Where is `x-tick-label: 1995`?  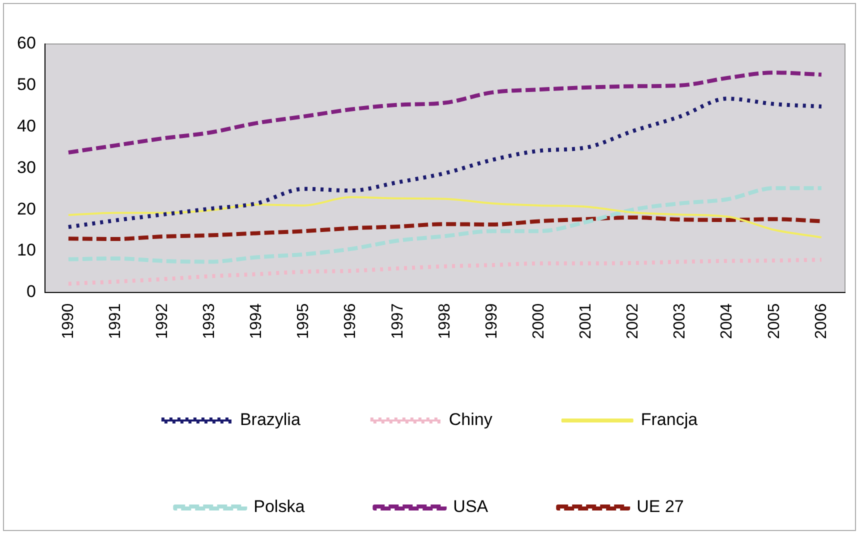
x-tick-label: 1995 is located at coordinates (303, 321).